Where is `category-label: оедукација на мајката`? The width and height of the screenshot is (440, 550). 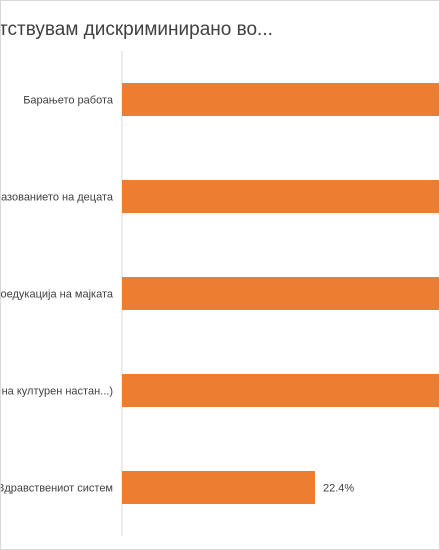 category-label: оедукација на мајката is located at coordinates (57, 295).